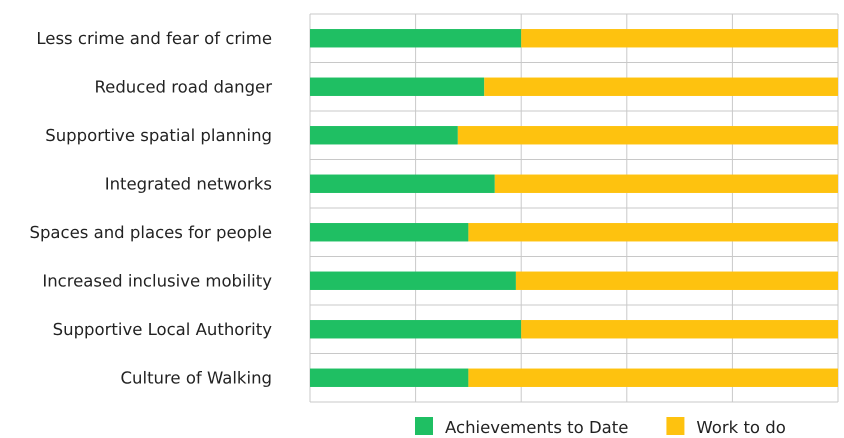 The image size is (844, 438). What do you see at coordinates (741, 427) in the screenshot?
I see `legend-label: Work to do` at bounding box center [741, 427].